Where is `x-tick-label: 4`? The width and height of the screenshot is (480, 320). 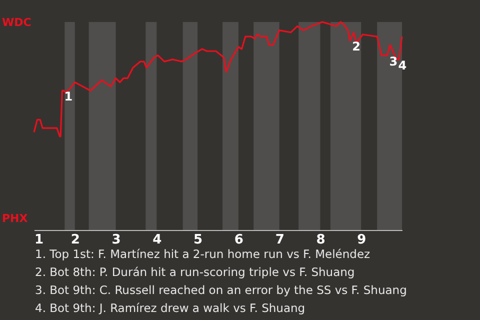
x-tick-label: 4 is located at coordinates (157, 240).